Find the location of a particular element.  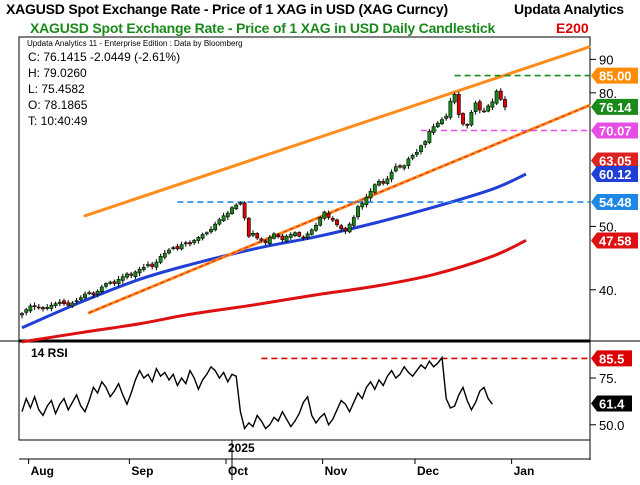

price-tag: 54.48 is located at coordinates (614, 202).